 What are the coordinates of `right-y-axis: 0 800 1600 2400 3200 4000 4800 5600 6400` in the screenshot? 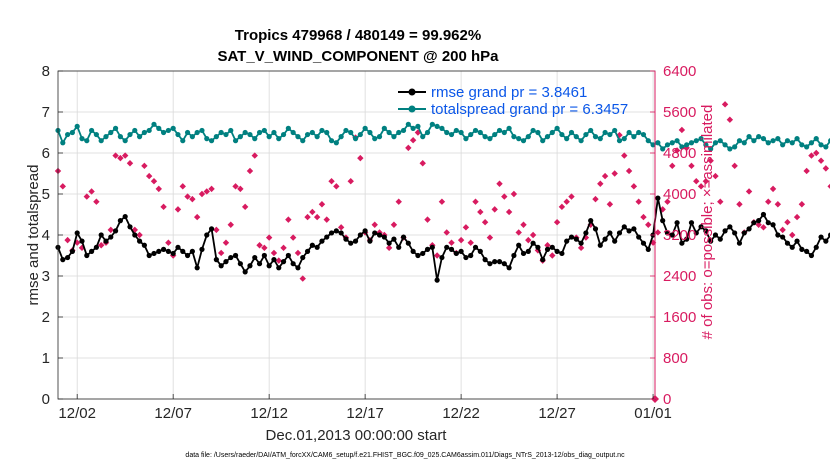 It's located at (673, 235).